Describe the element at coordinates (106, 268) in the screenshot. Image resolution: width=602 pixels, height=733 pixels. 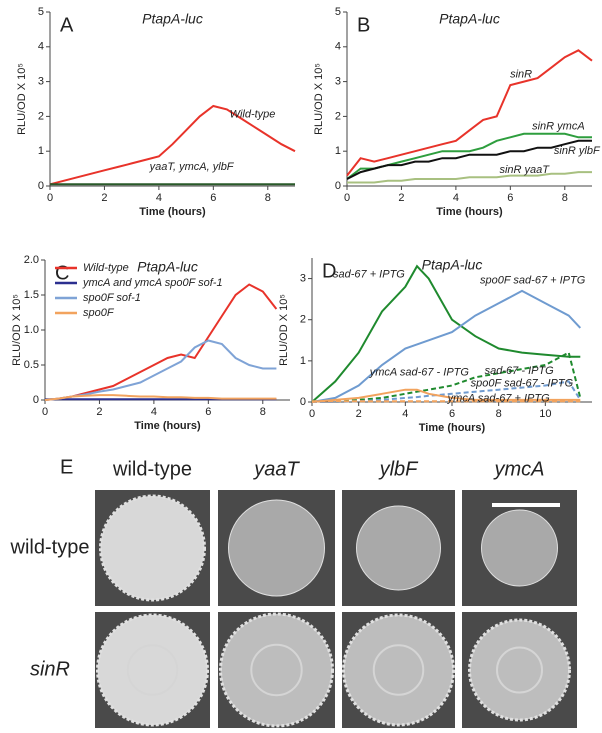
I see `legend-label: Wild-type` at that location.